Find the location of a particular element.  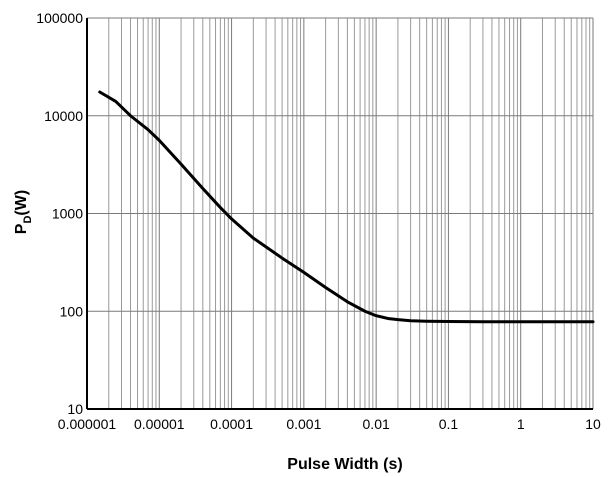

y-tick-label: 1000 is located at coordinates (67, 214).